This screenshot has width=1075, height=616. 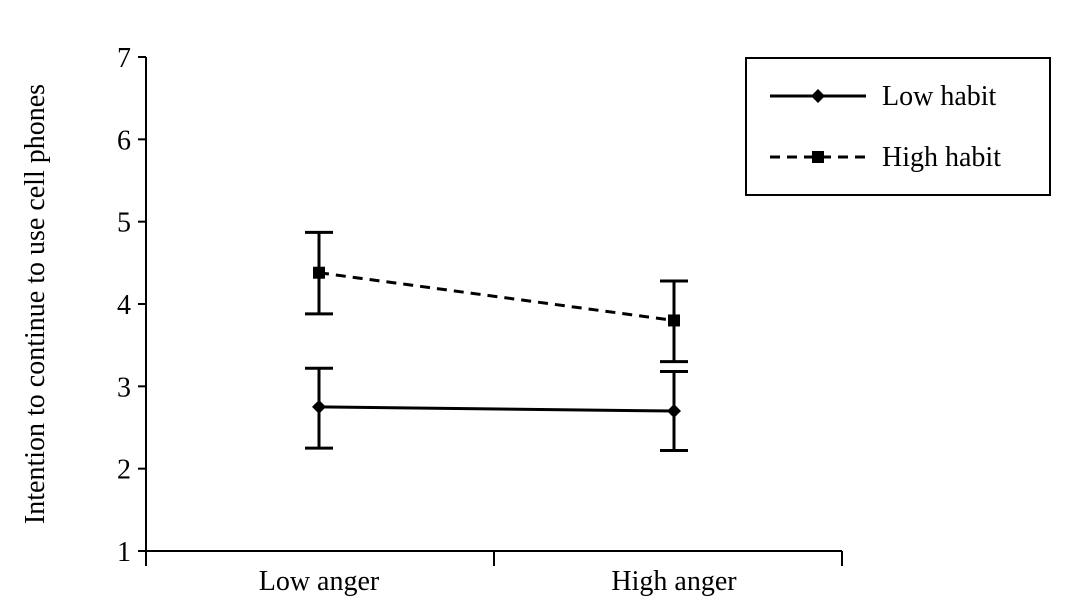 I want to click on legend: Low habit High habit, so click(x=898, y=126).